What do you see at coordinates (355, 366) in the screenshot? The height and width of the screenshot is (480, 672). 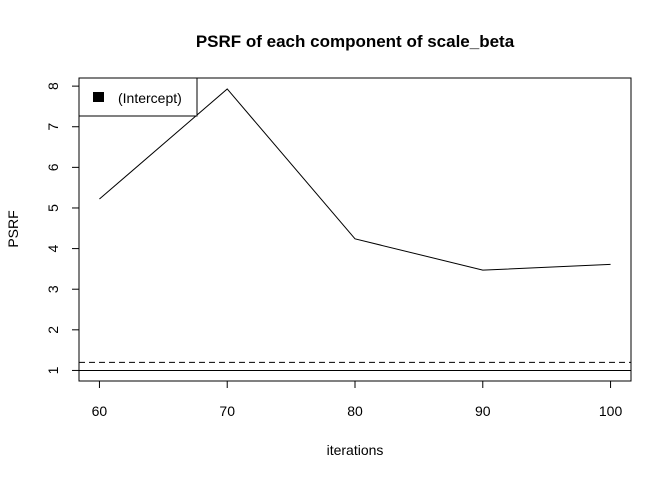 I see `reference-lines` at bounding box center [355, 366].